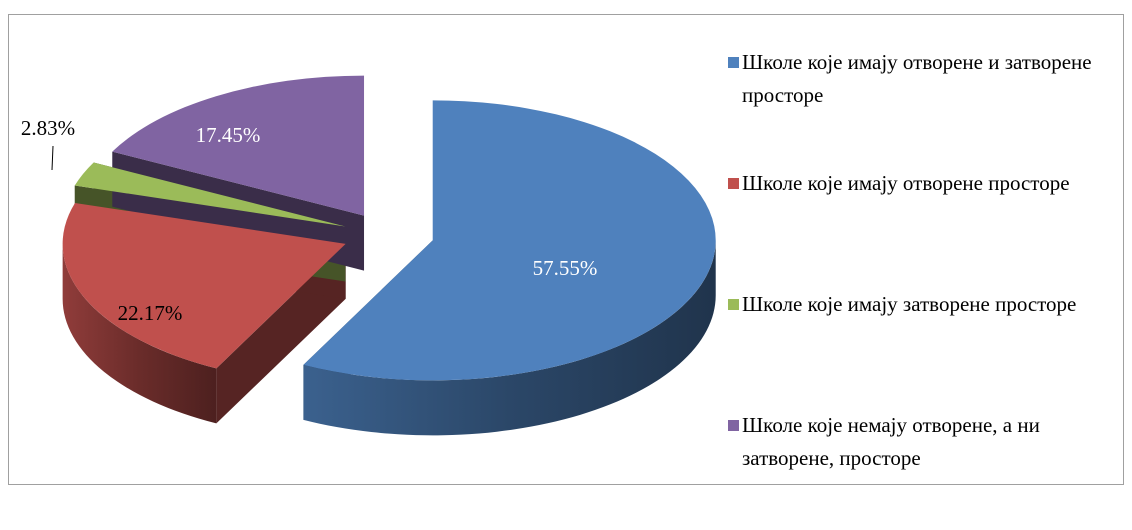  I want to click on data-label: 22.17%, so click(150, 313).